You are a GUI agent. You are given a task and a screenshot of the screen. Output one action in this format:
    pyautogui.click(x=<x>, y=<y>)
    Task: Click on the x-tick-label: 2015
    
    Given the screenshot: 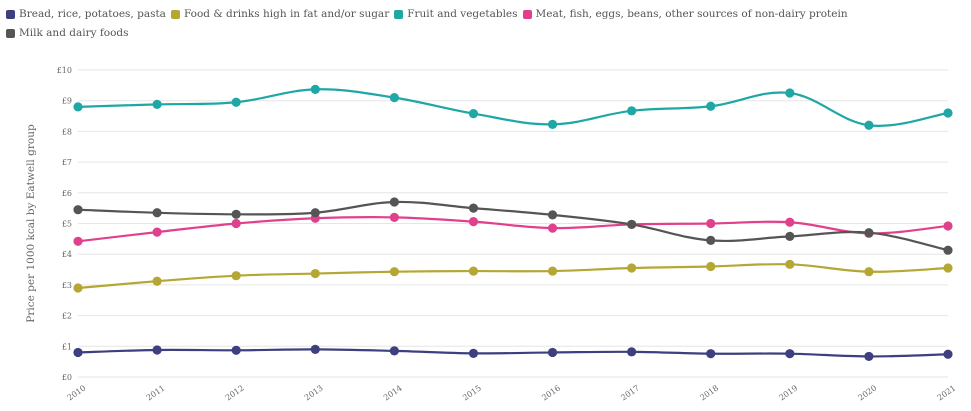 What is the action you would take?
    pyautogui.click(x=472, y=392)
    